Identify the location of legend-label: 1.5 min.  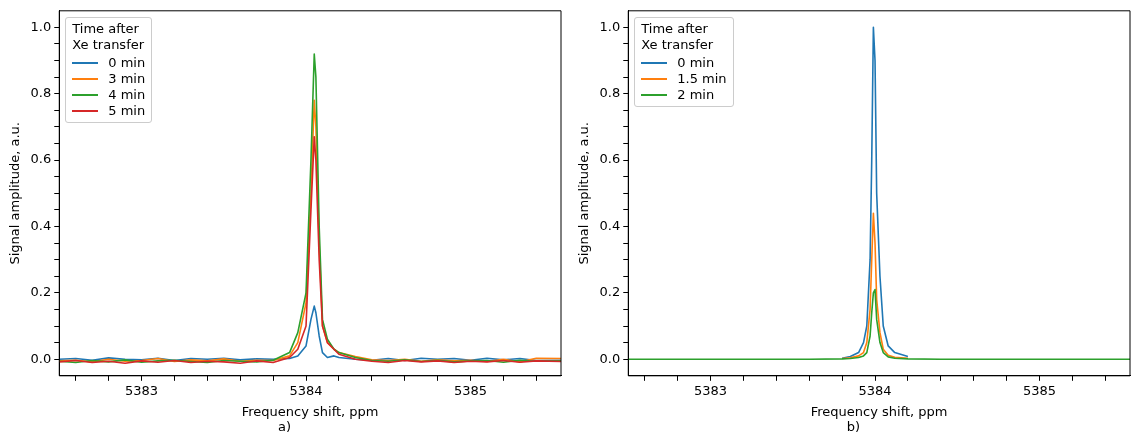
(702, 78).